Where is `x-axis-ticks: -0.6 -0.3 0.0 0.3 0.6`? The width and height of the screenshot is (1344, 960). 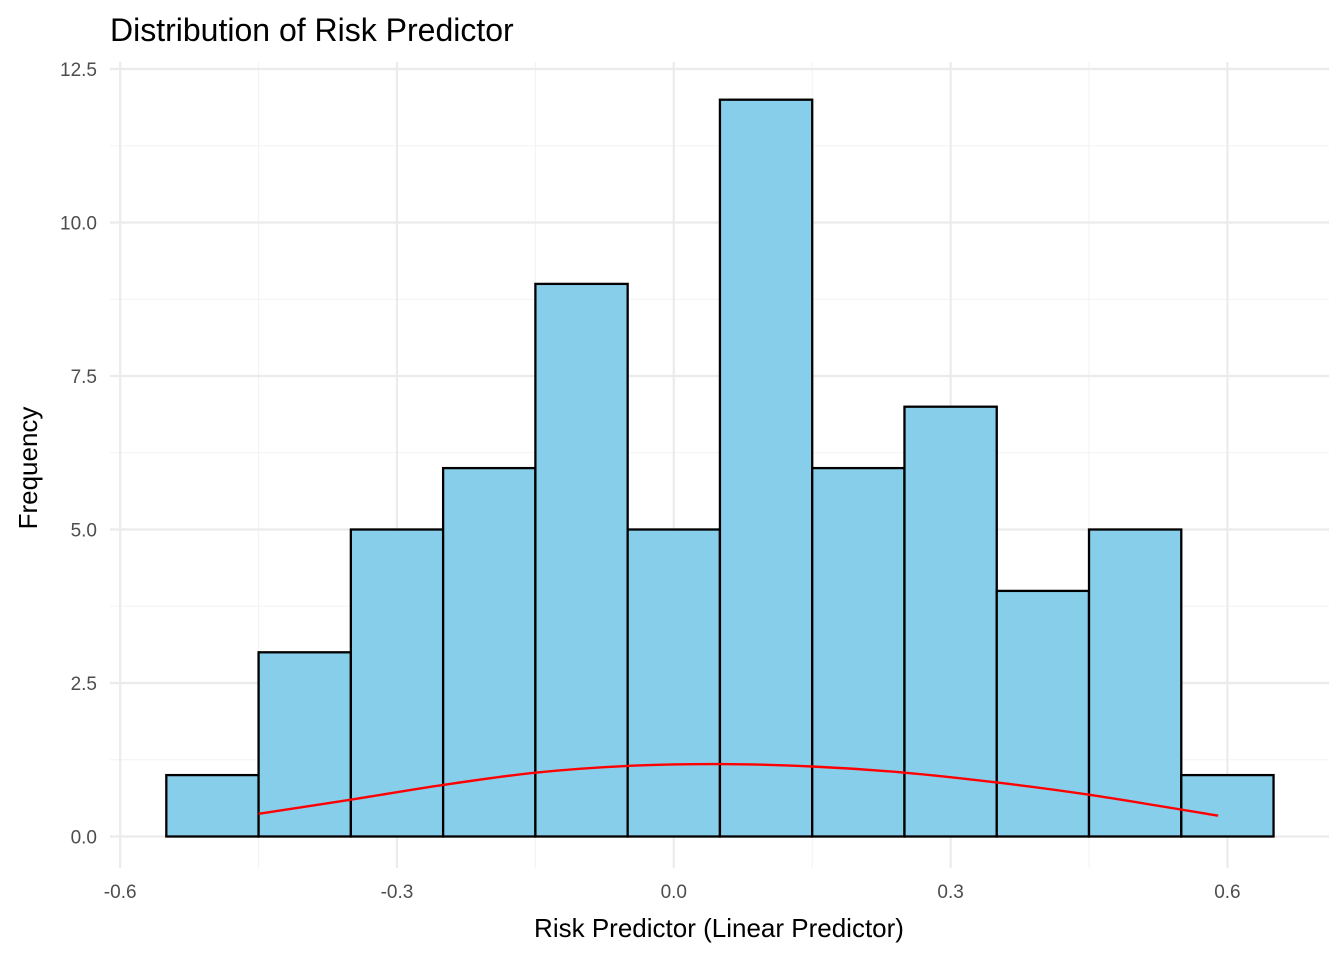 x-axis-ticks: -0.6 -0.3 0.0 0.3 0.6 is located at coordinates (672, 892).